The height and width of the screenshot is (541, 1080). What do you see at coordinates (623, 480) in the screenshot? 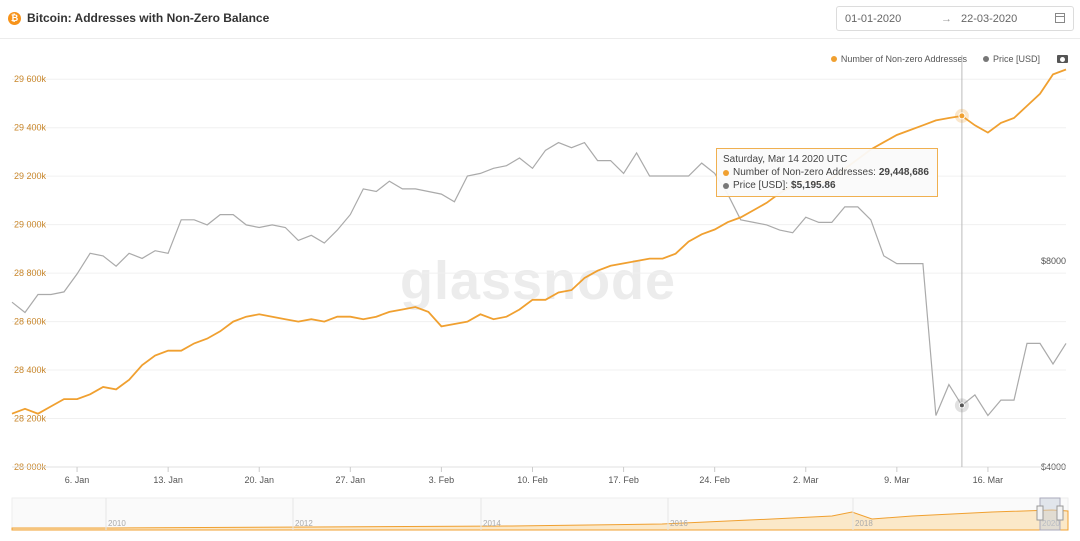
I see `x-tick-label: 17. Feb` at bounding box center [623, 480].